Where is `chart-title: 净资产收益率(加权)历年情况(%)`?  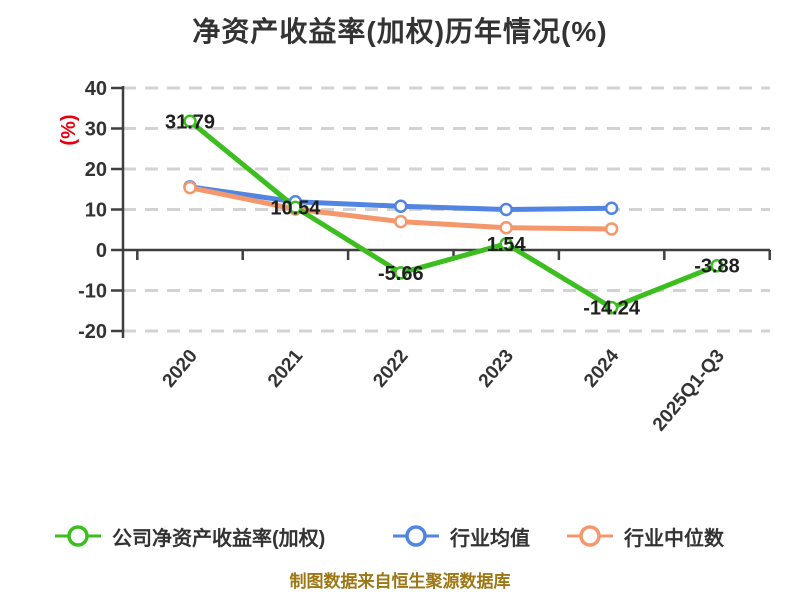 chart-title: 净资产收益率(加权)历年情况(%) is located at coordinates (400, 31).